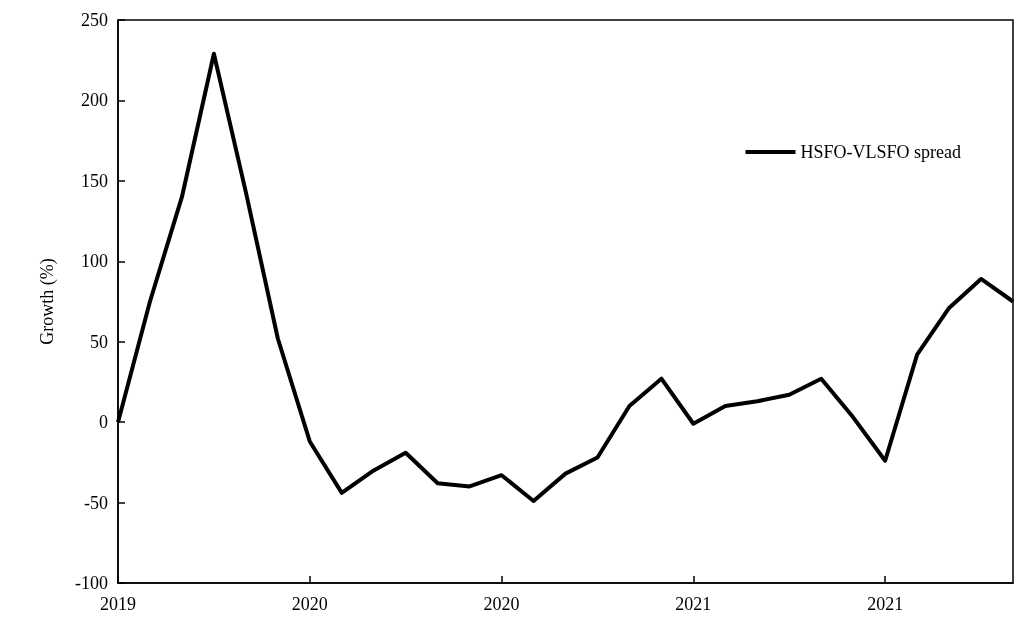 This screenshot has height=636, width=1016. What do you see at coordinates (94, 100) in the screenshot?
I see `y-tick-label: 200` at bounding box center [94, 100].